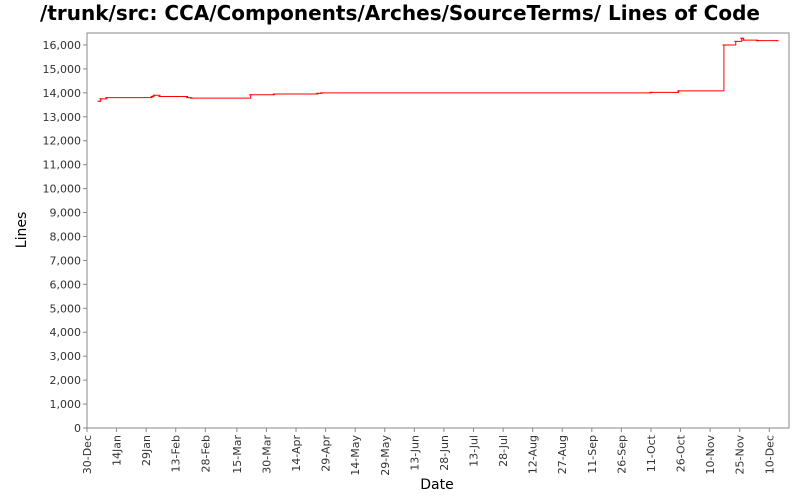  What do you see at coordinates (66, 332) in the screenshot?
I see `y-tick-label: 4,000` at bounding box center [66, 332].